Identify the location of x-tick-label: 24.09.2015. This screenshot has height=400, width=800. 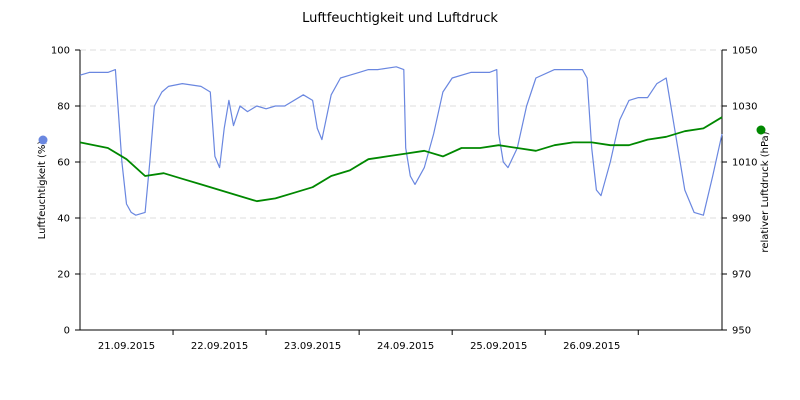
(405, 346).